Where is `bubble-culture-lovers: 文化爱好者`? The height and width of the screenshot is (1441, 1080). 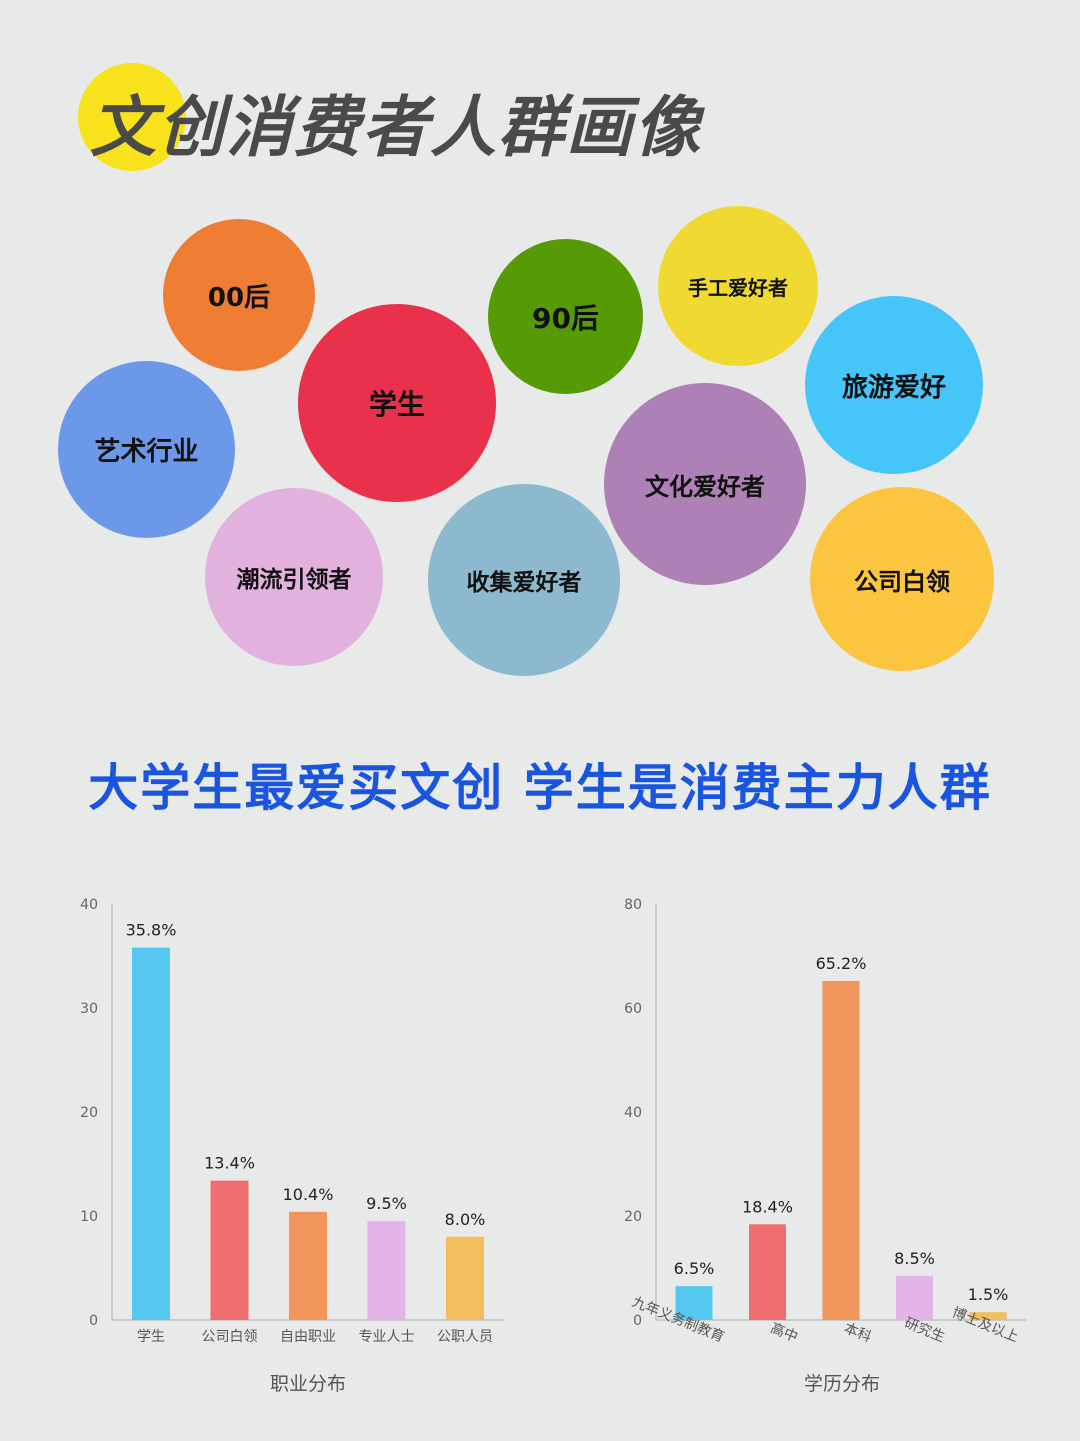 bubble-culture-lovers: 文化爱好者 is located at coordinates (705, 484).